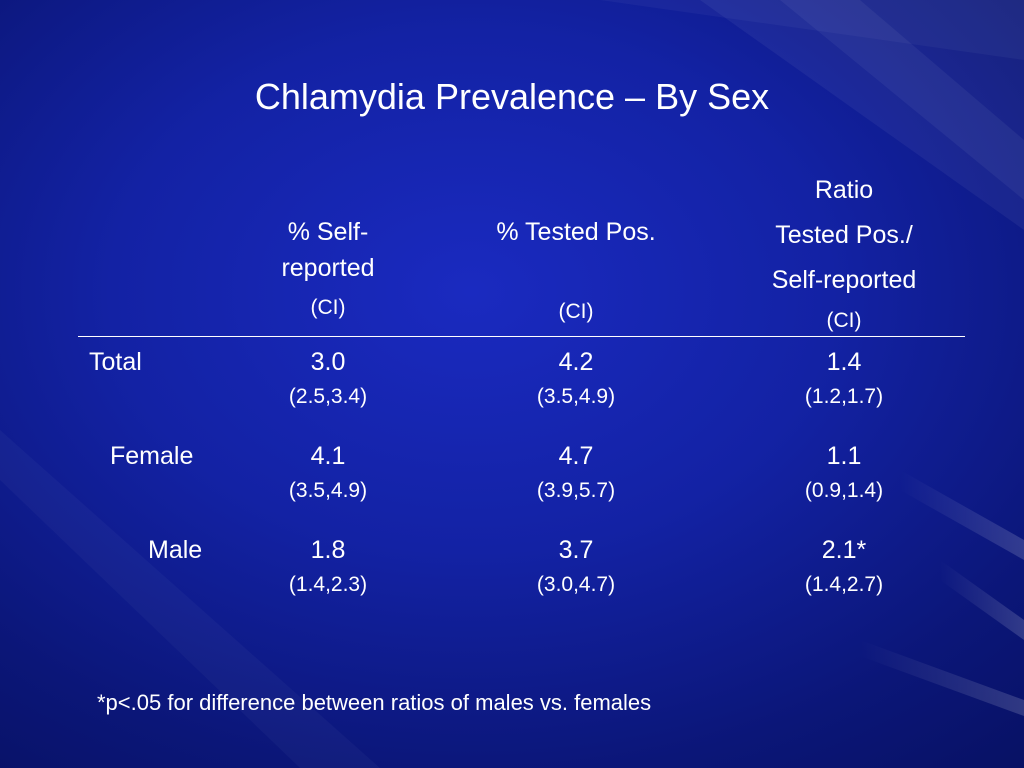 This screenshot has width=1024, height=768. What do you see at coordinates (844, 377) in the screenshot?
I see `total-ratio: 1.4 (1.2,1.7)` at bounding box center [844, 377].